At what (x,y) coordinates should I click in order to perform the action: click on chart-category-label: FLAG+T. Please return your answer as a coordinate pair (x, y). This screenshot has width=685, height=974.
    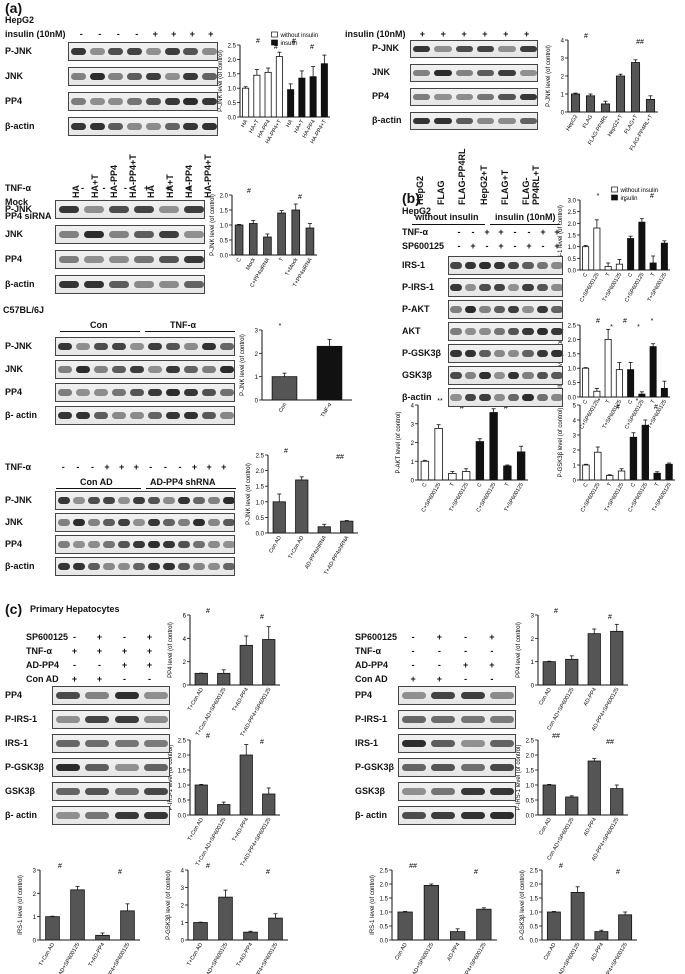
    Looking at the image, I should click on (632, 124).